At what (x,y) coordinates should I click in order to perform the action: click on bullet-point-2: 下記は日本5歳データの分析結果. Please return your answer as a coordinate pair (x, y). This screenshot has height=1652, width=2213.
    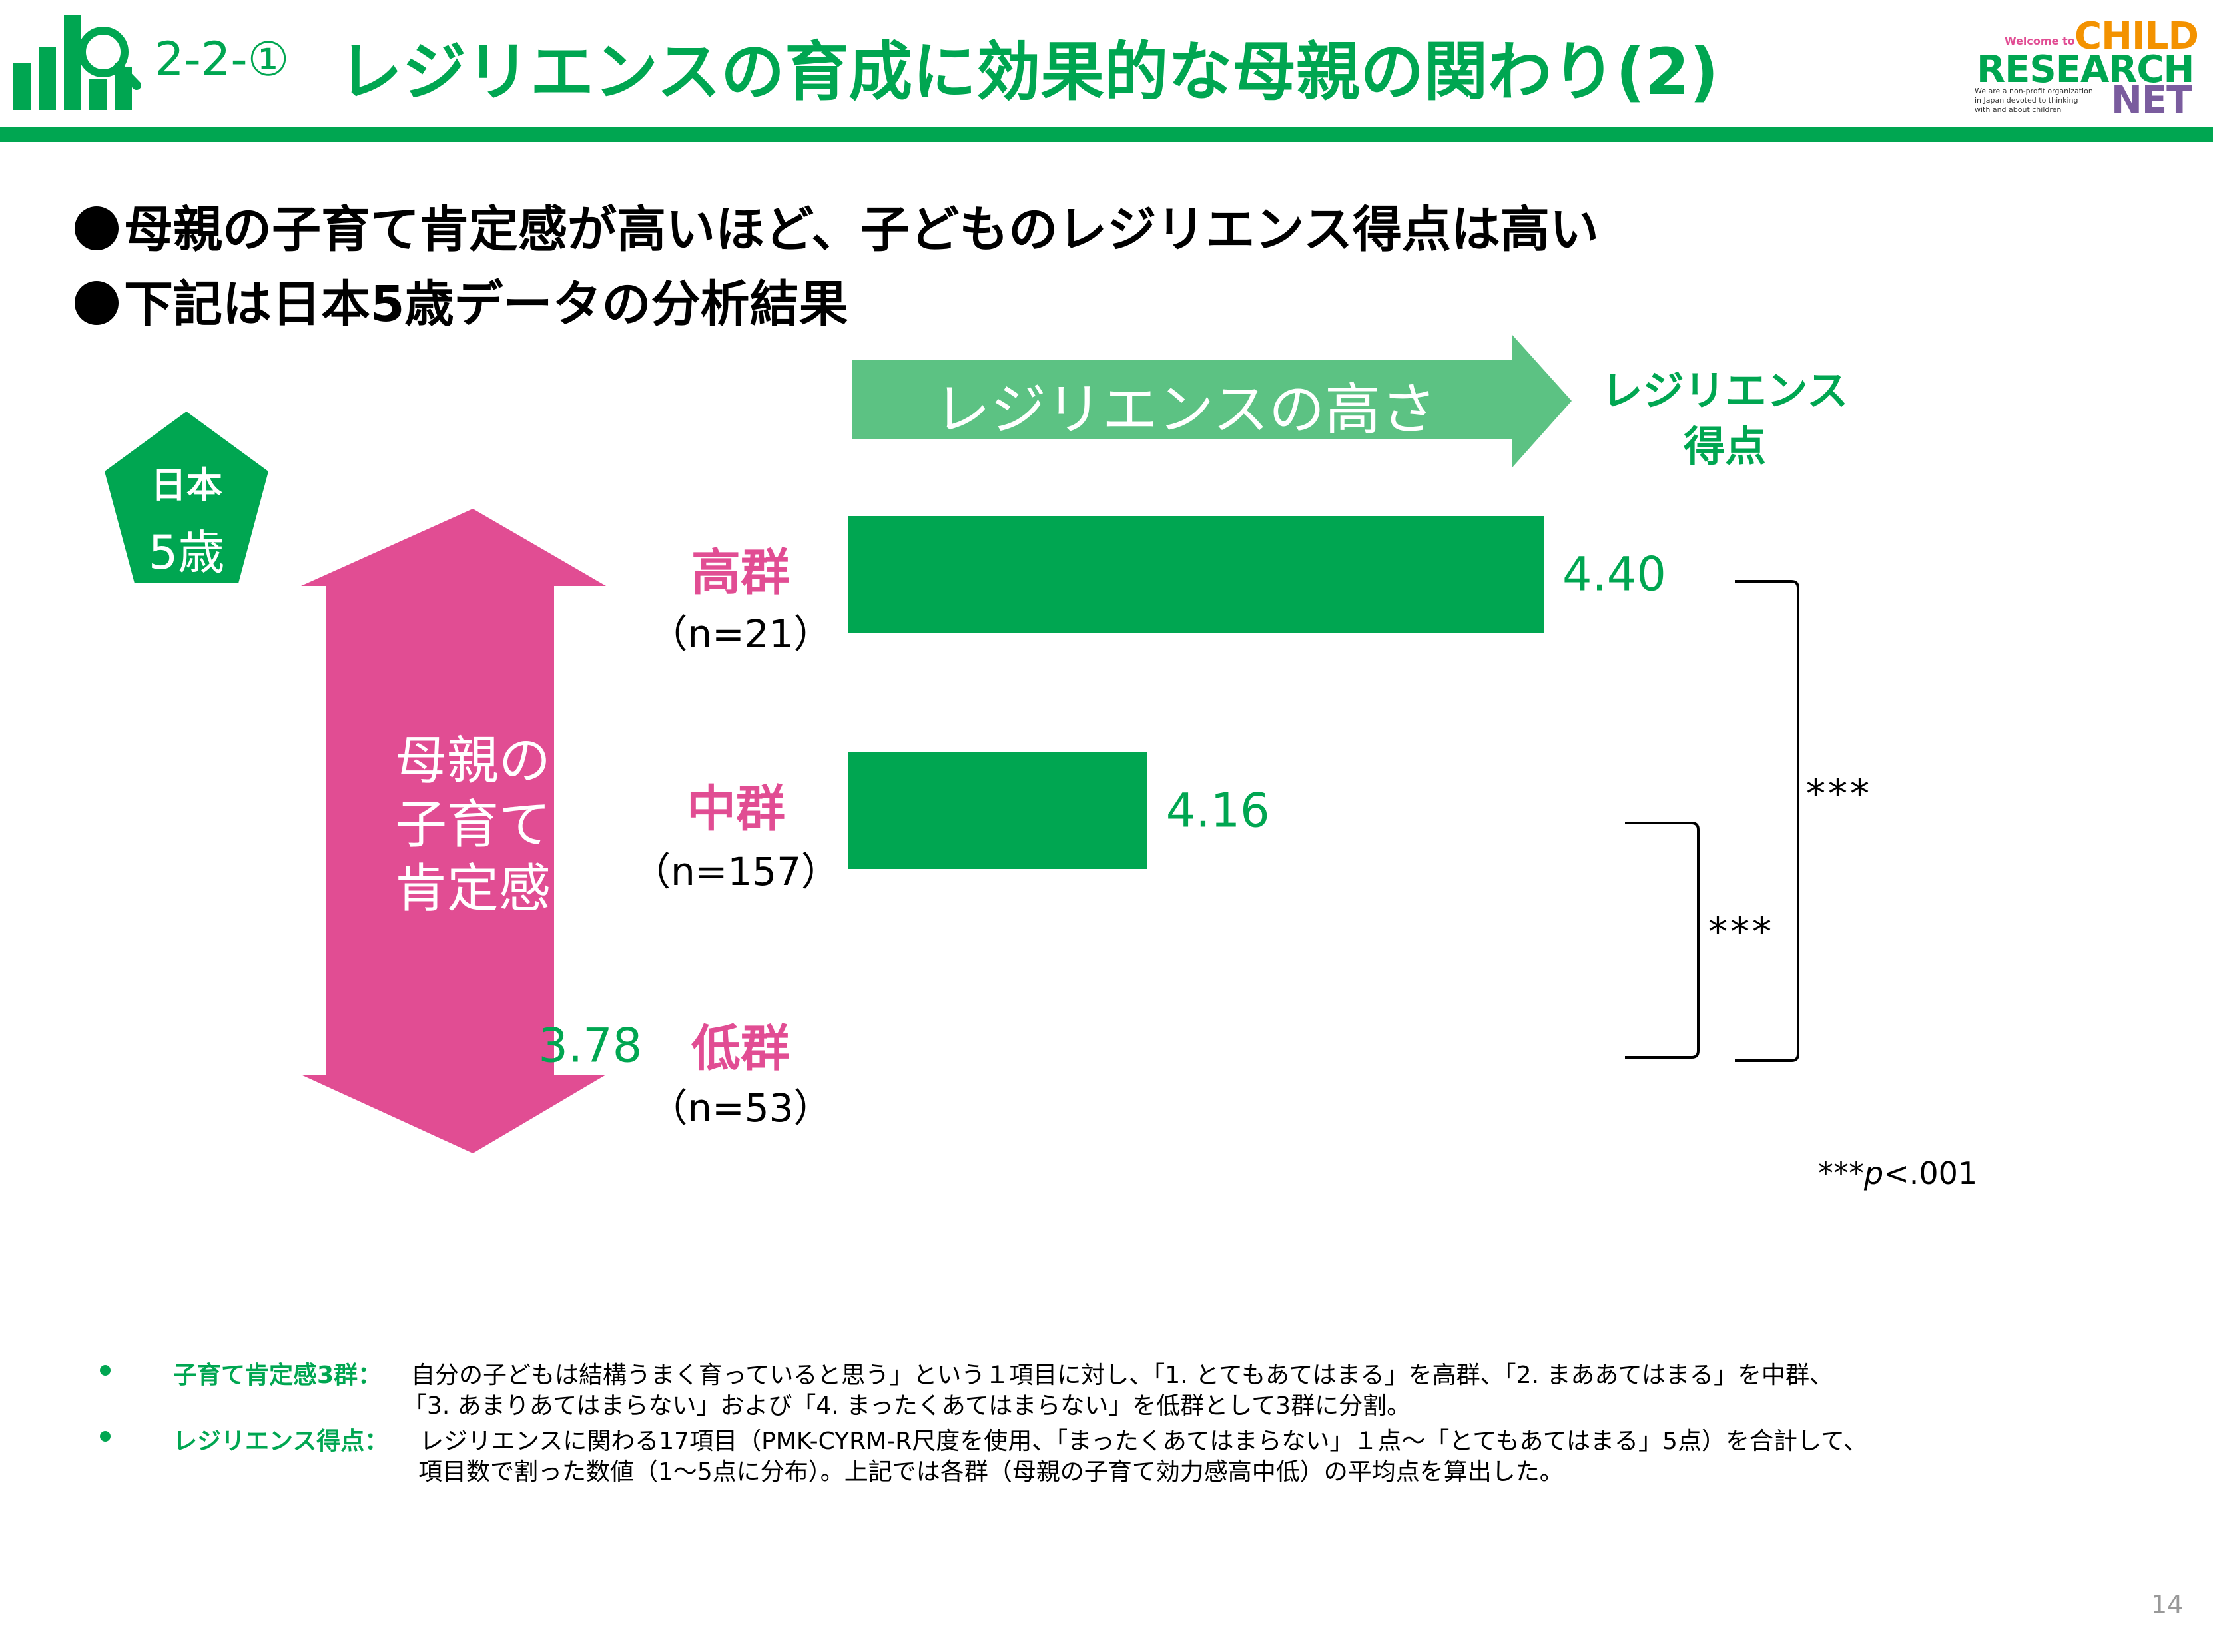
    Looking at the image, I should click on (462, 300).